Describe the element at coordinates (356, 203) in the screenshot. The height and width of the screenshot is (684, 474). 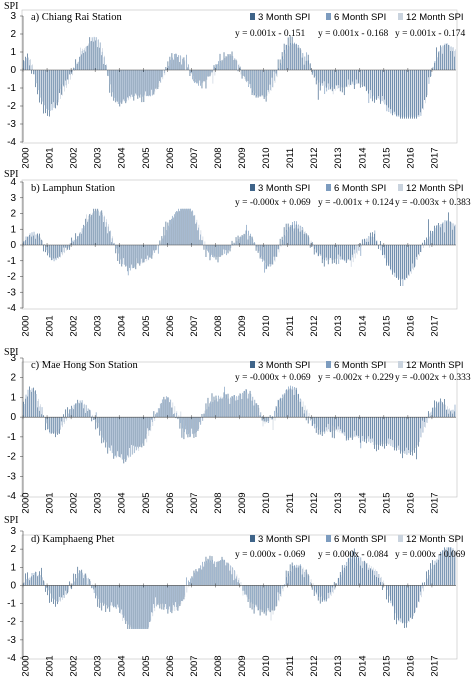
I see `trend-equation-2: y = -0.001x + 0.124` at that location.